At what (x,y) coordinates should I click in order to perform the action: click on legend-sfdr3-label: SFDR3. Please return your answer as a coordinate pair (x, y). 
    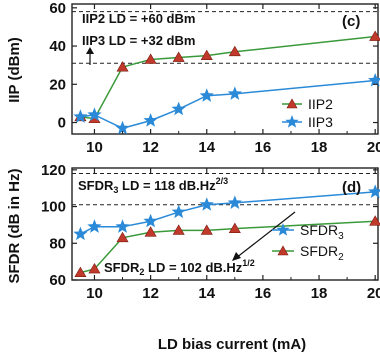
    Looking at the image, I should click on (322, 232).